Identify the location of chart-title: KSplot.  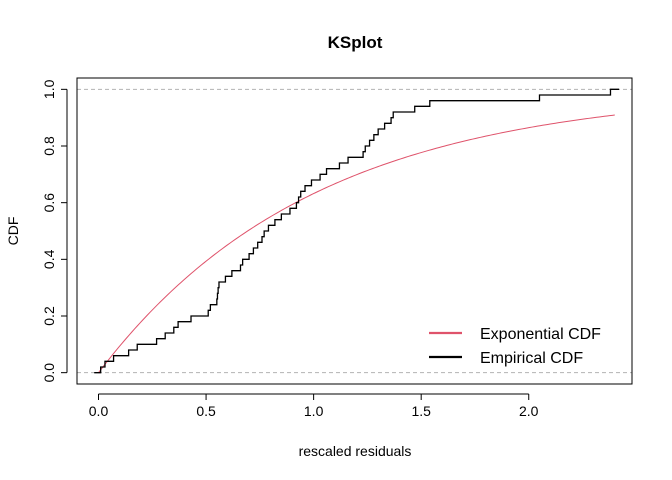
(355, 42).